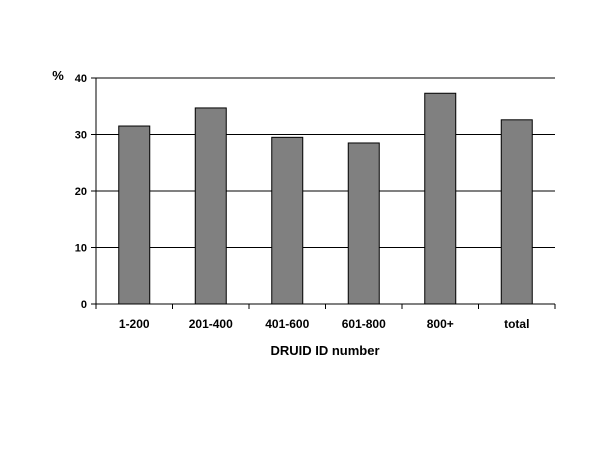 This screenshot has width=600, height=455. What do you see at coordinates (324, 350) in the screenshot?
I see `x-axis-label: DRUID ID number` at bounding box center [324, 350].